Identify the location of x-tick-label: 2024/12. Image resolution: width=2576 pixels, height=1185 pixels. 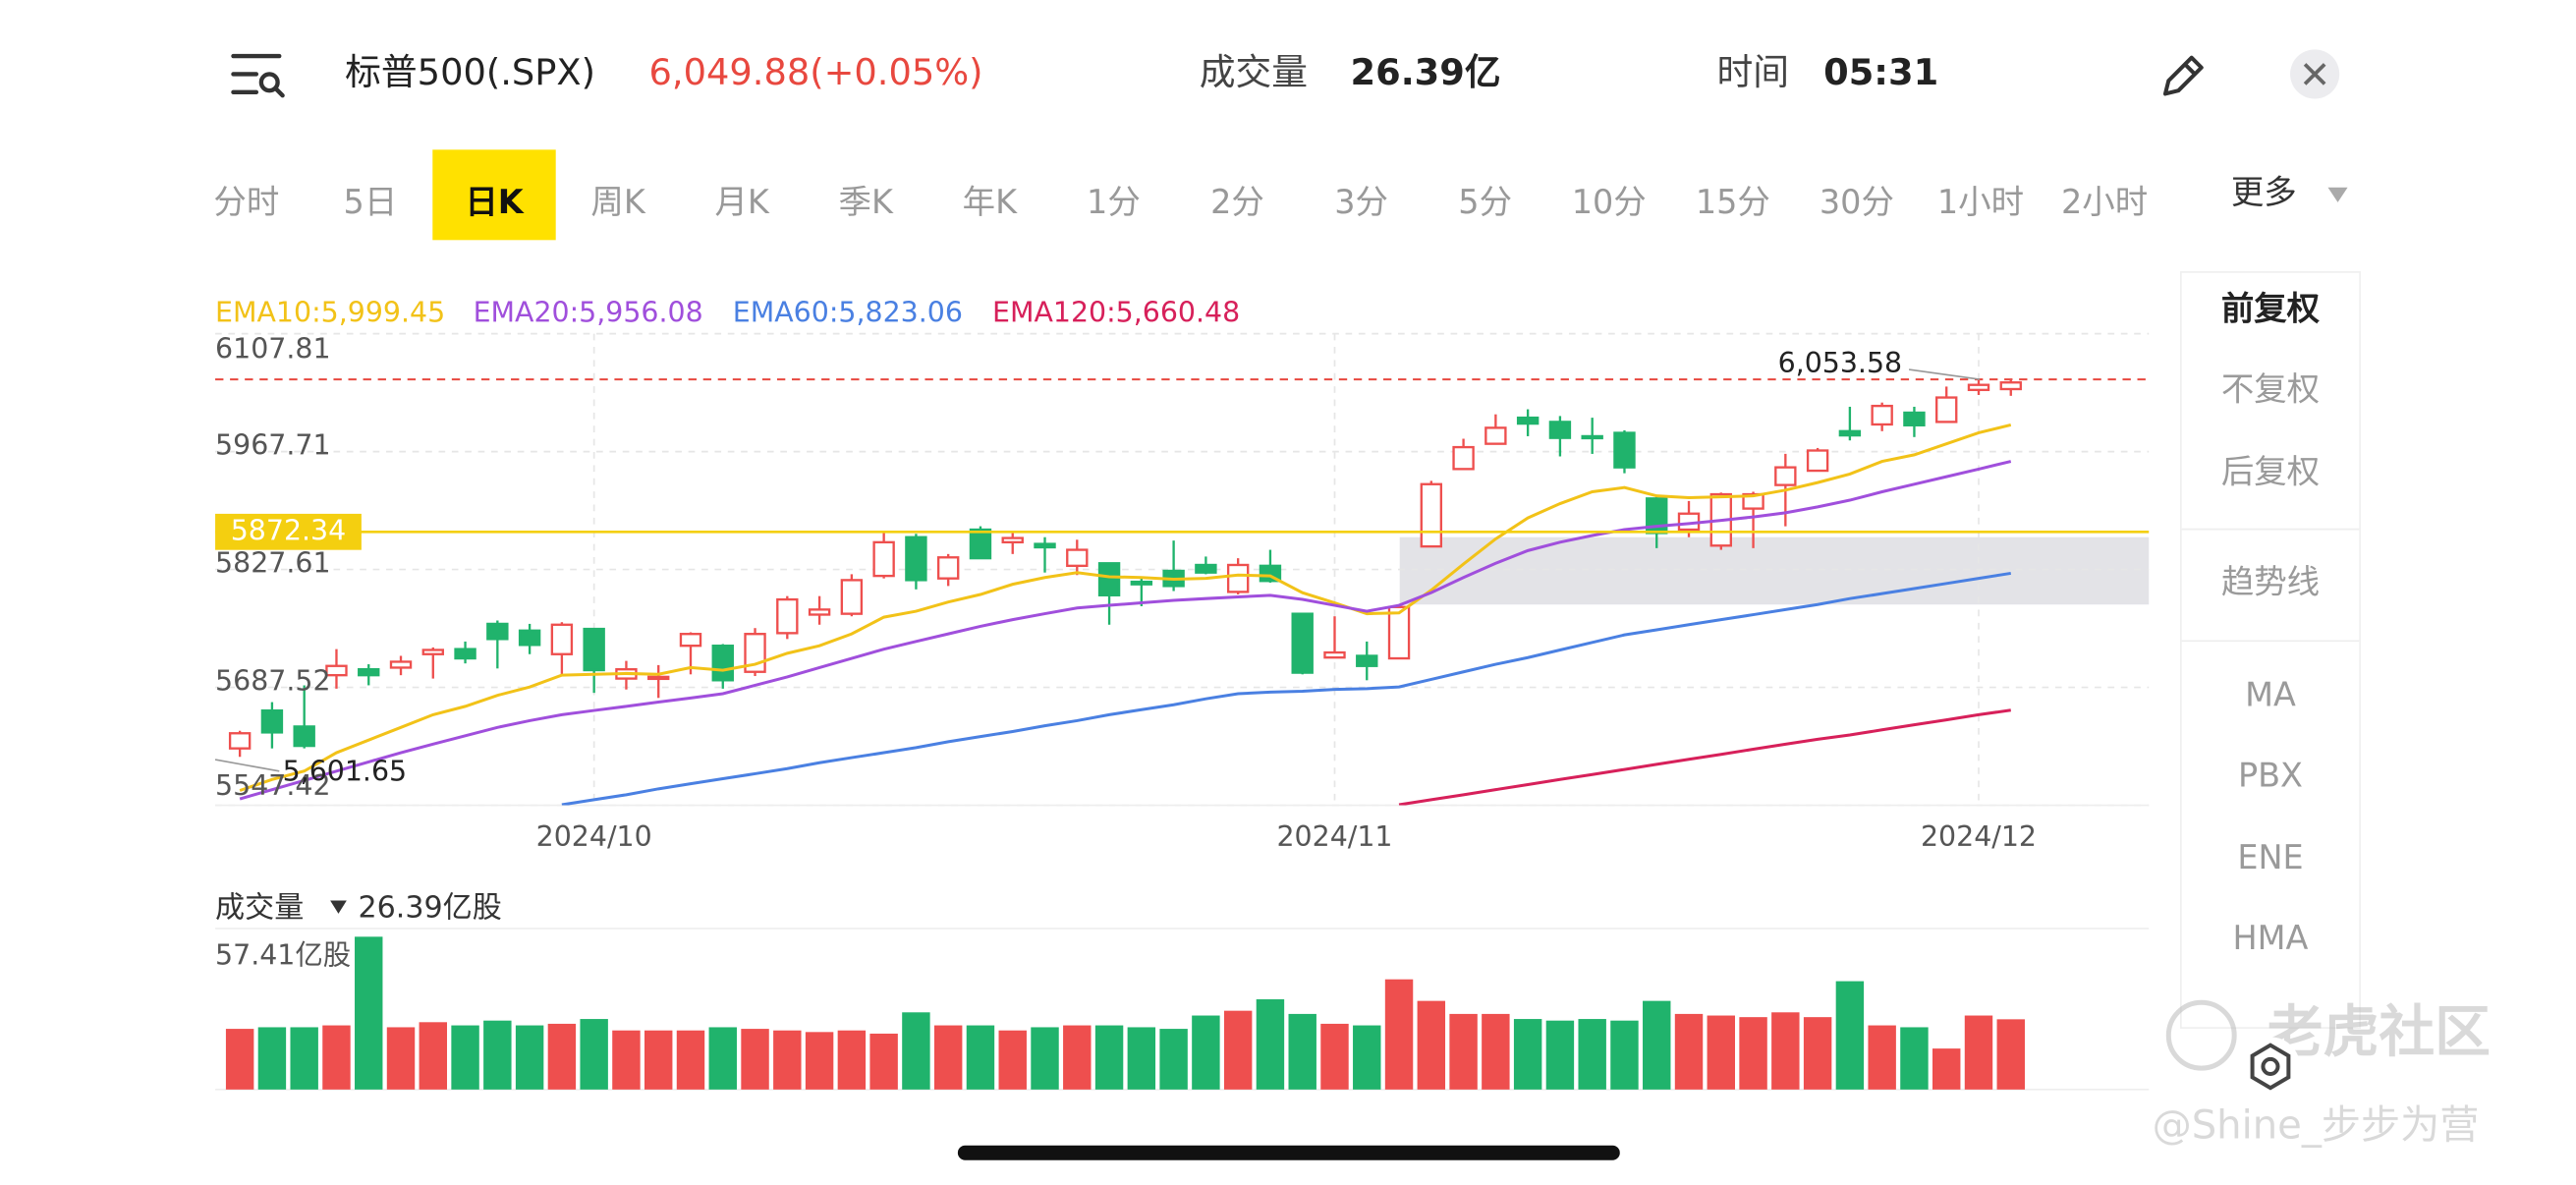
(1979, 837).